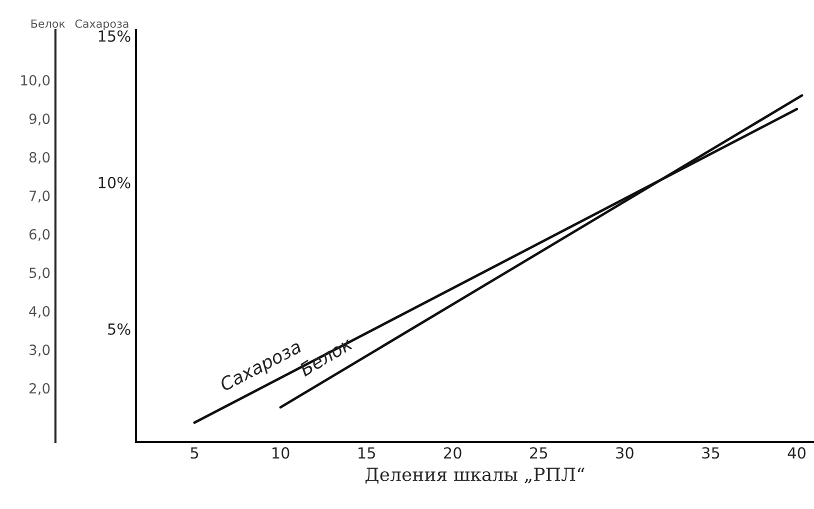 The image size is (814, 509). What do you see at coordinates (475, 476) in the screenshot?
I see `x-axis-title: Деления шкалы „РПЛ“` at bounding box center [475, 476].